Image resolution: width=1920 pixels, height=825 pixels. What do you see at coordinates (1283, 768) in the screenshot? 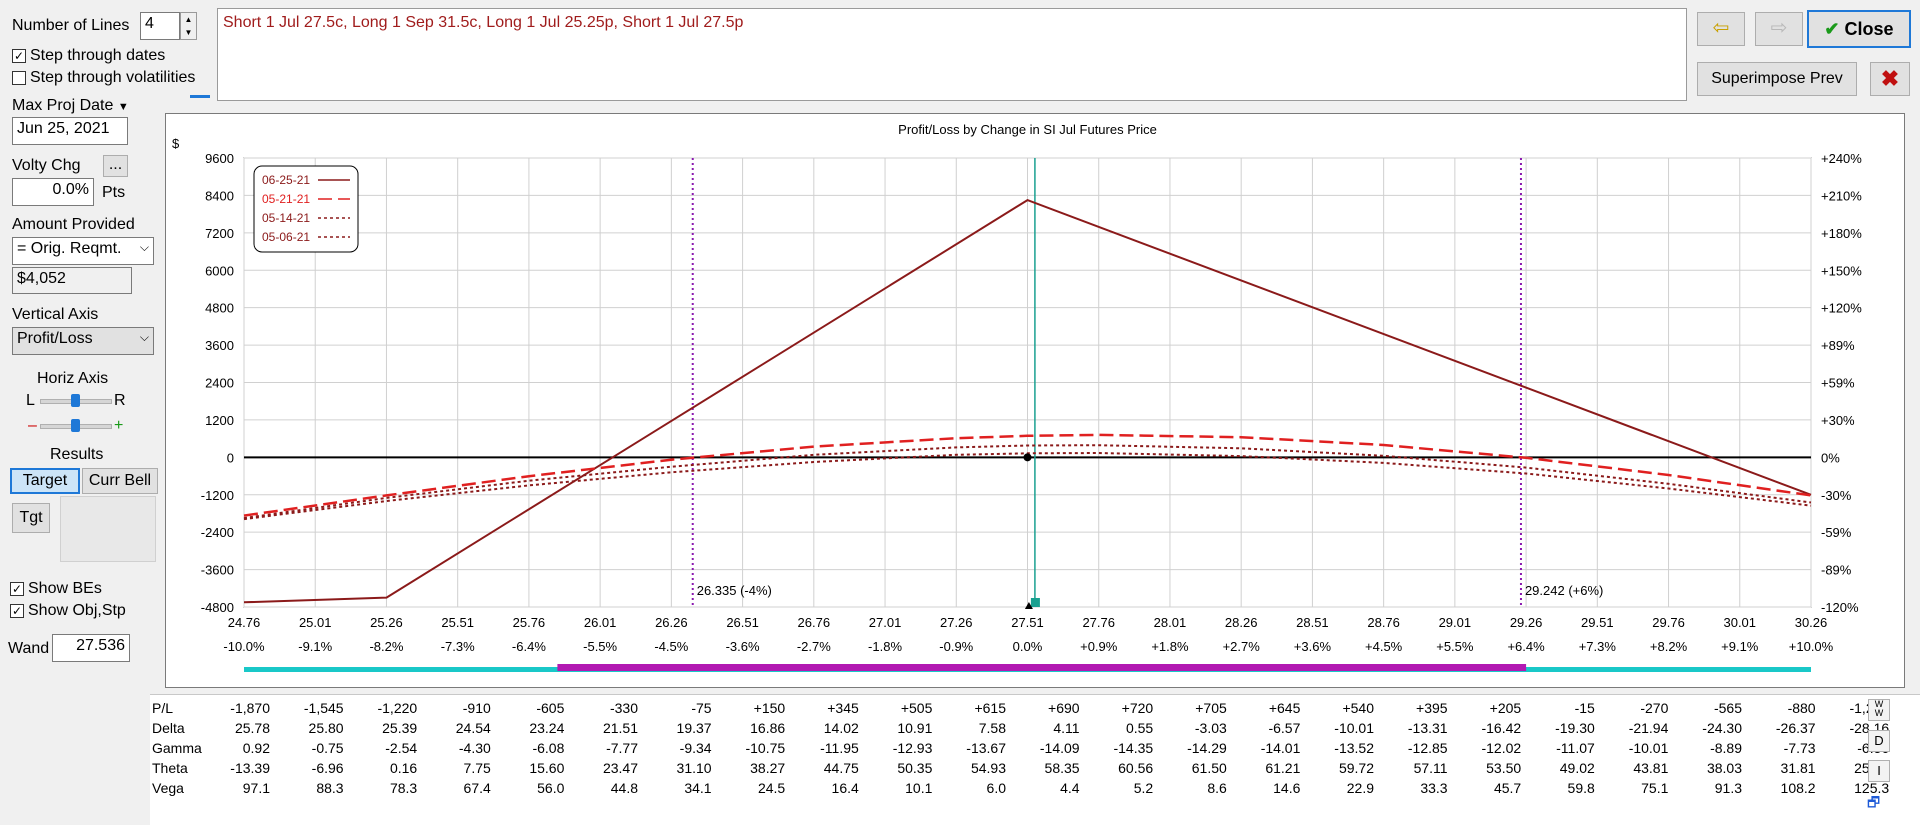
I see `greek-cell: 61.21` at bounding box center [1283, 768].